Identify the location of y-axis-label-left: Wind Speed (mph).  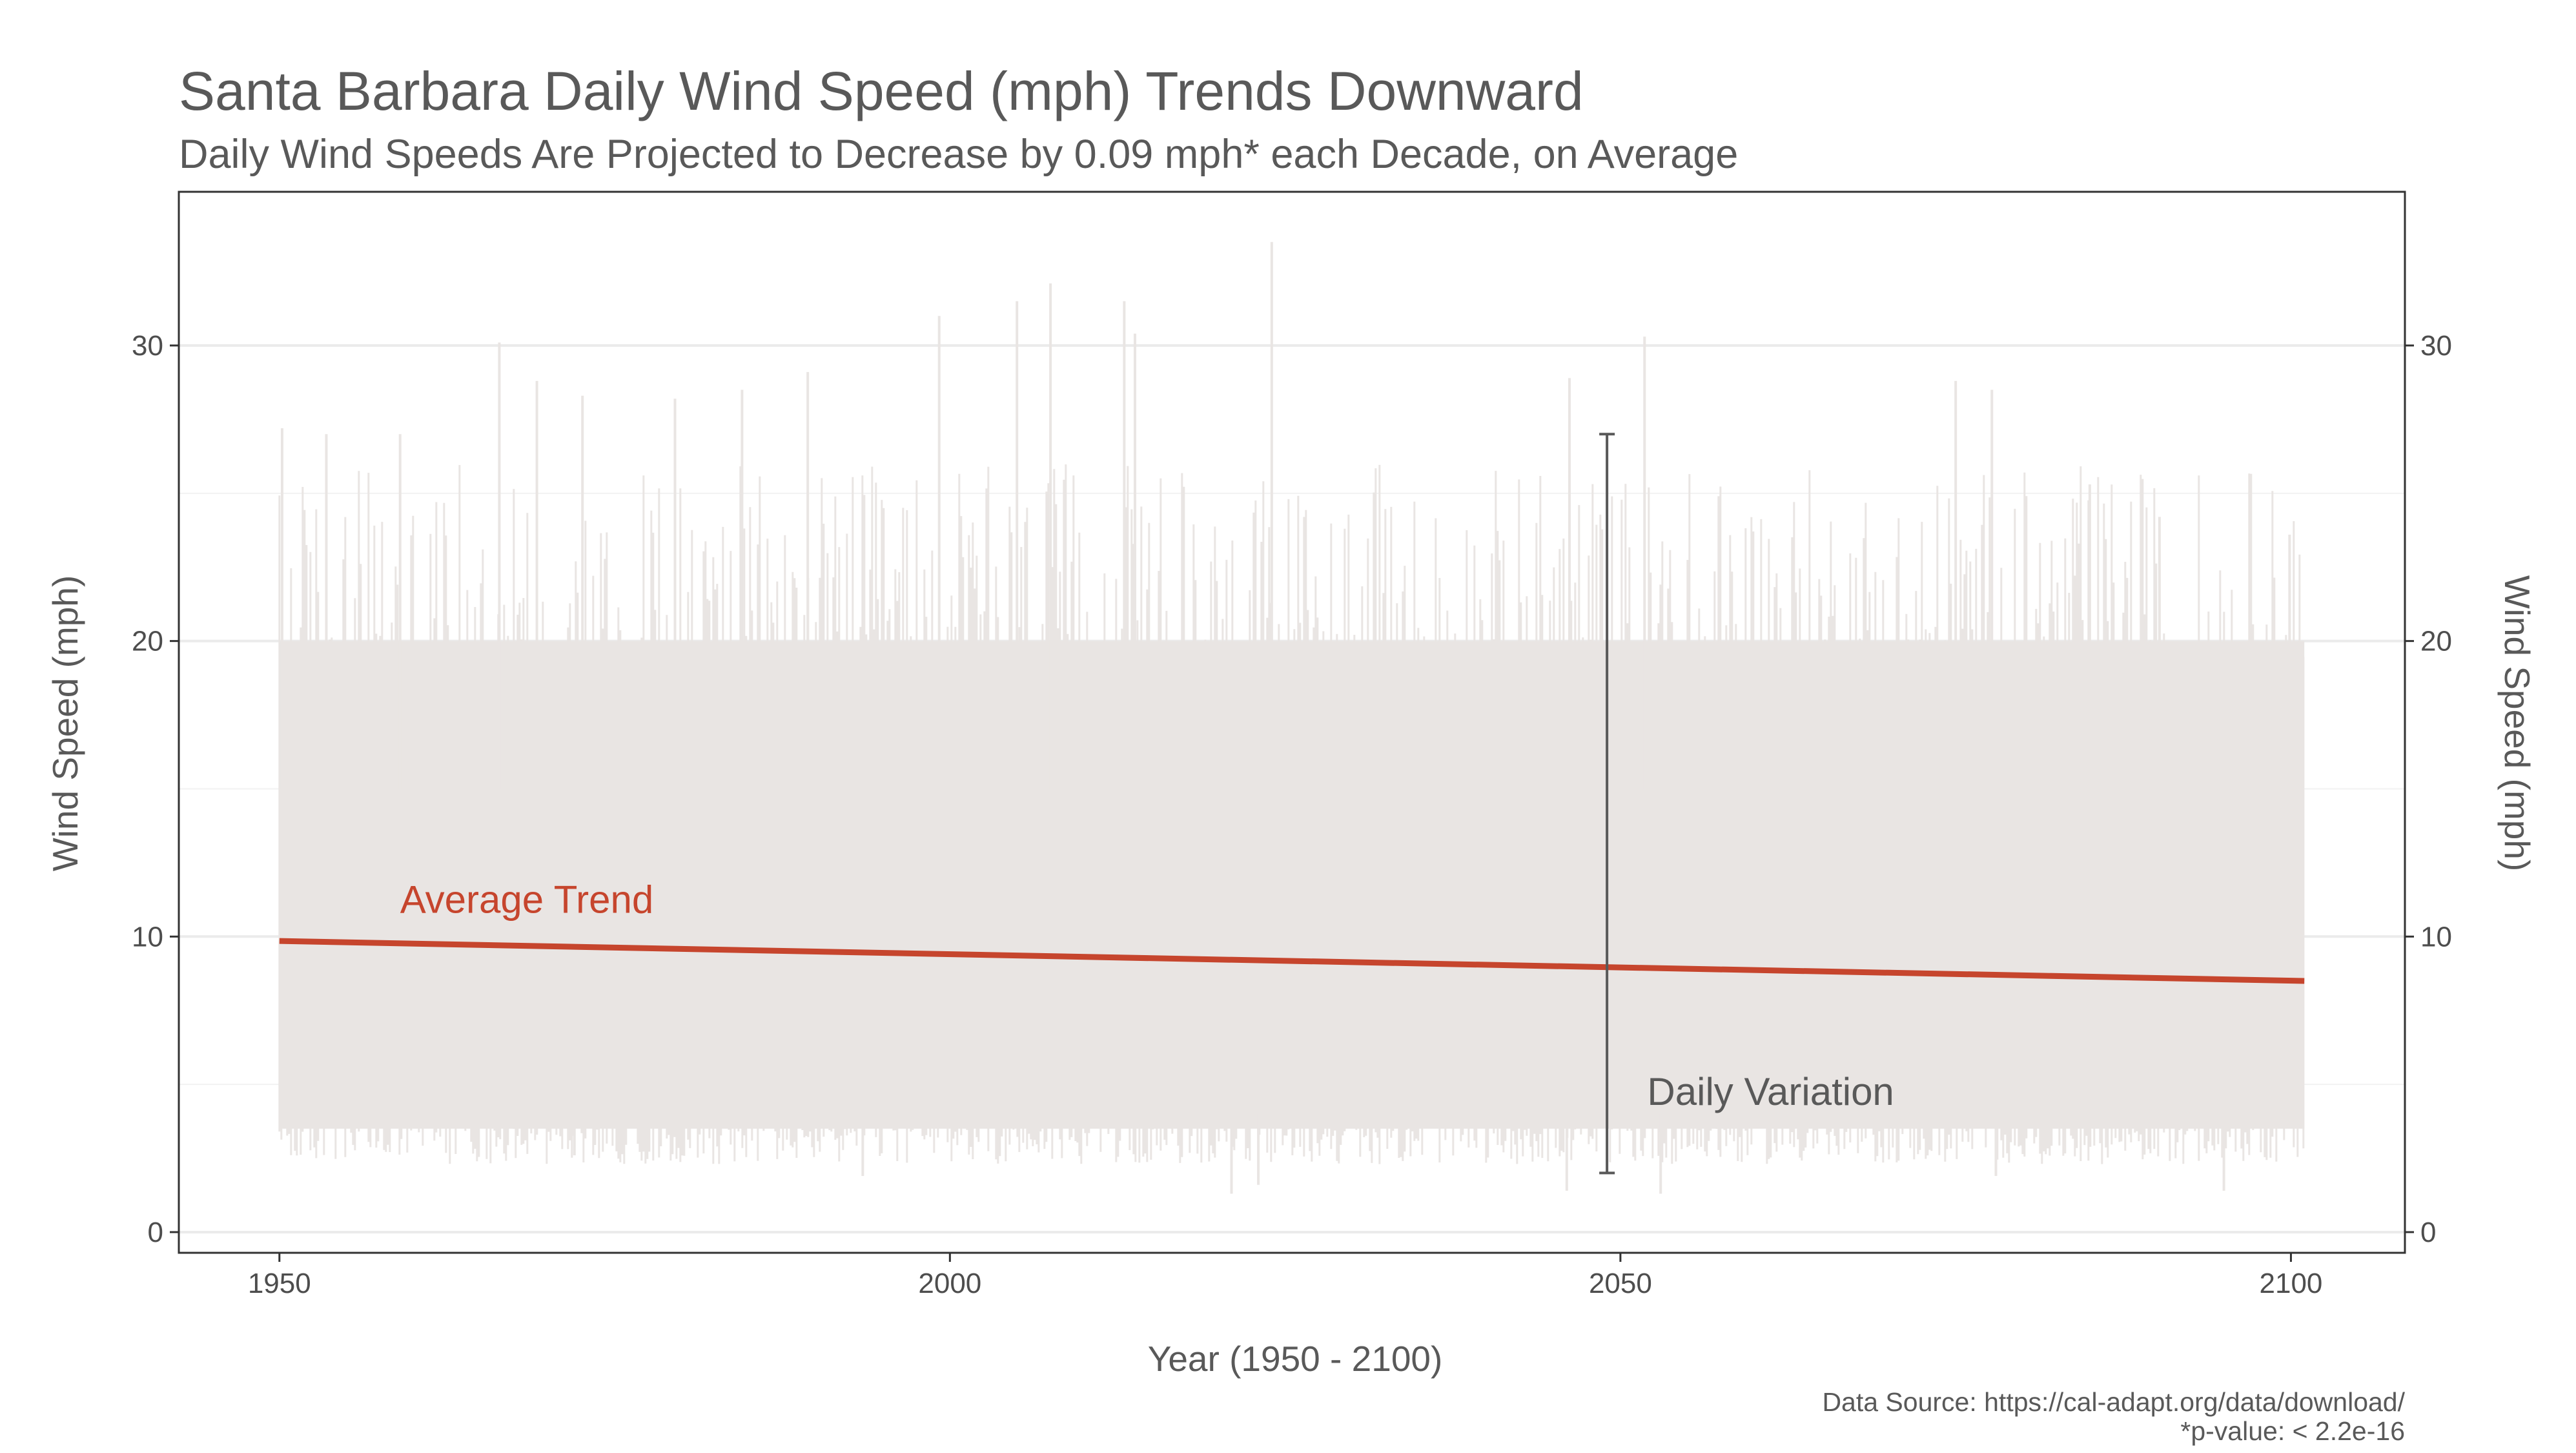
(65, 723).